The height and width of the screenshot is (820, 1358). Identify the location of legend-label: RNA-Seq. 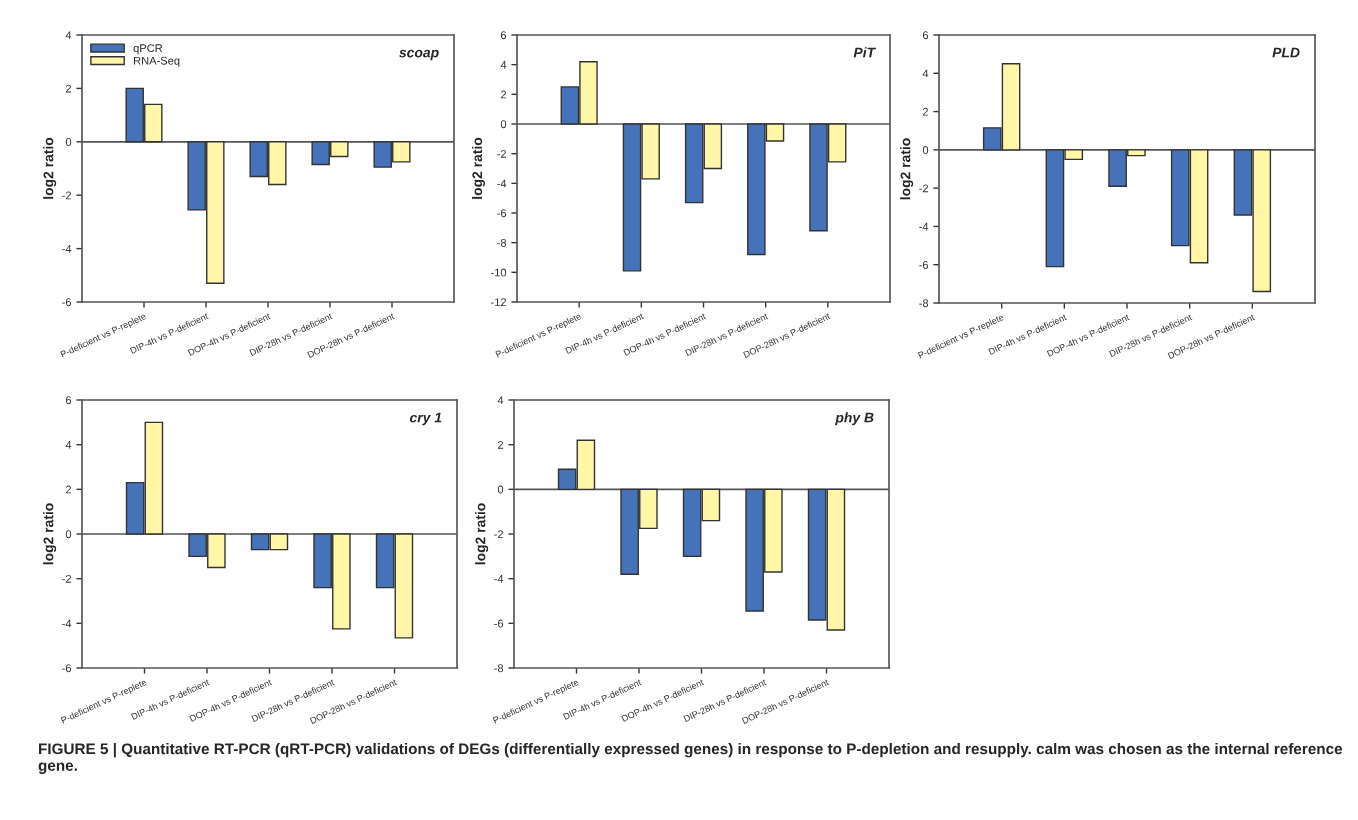
(157, 61).